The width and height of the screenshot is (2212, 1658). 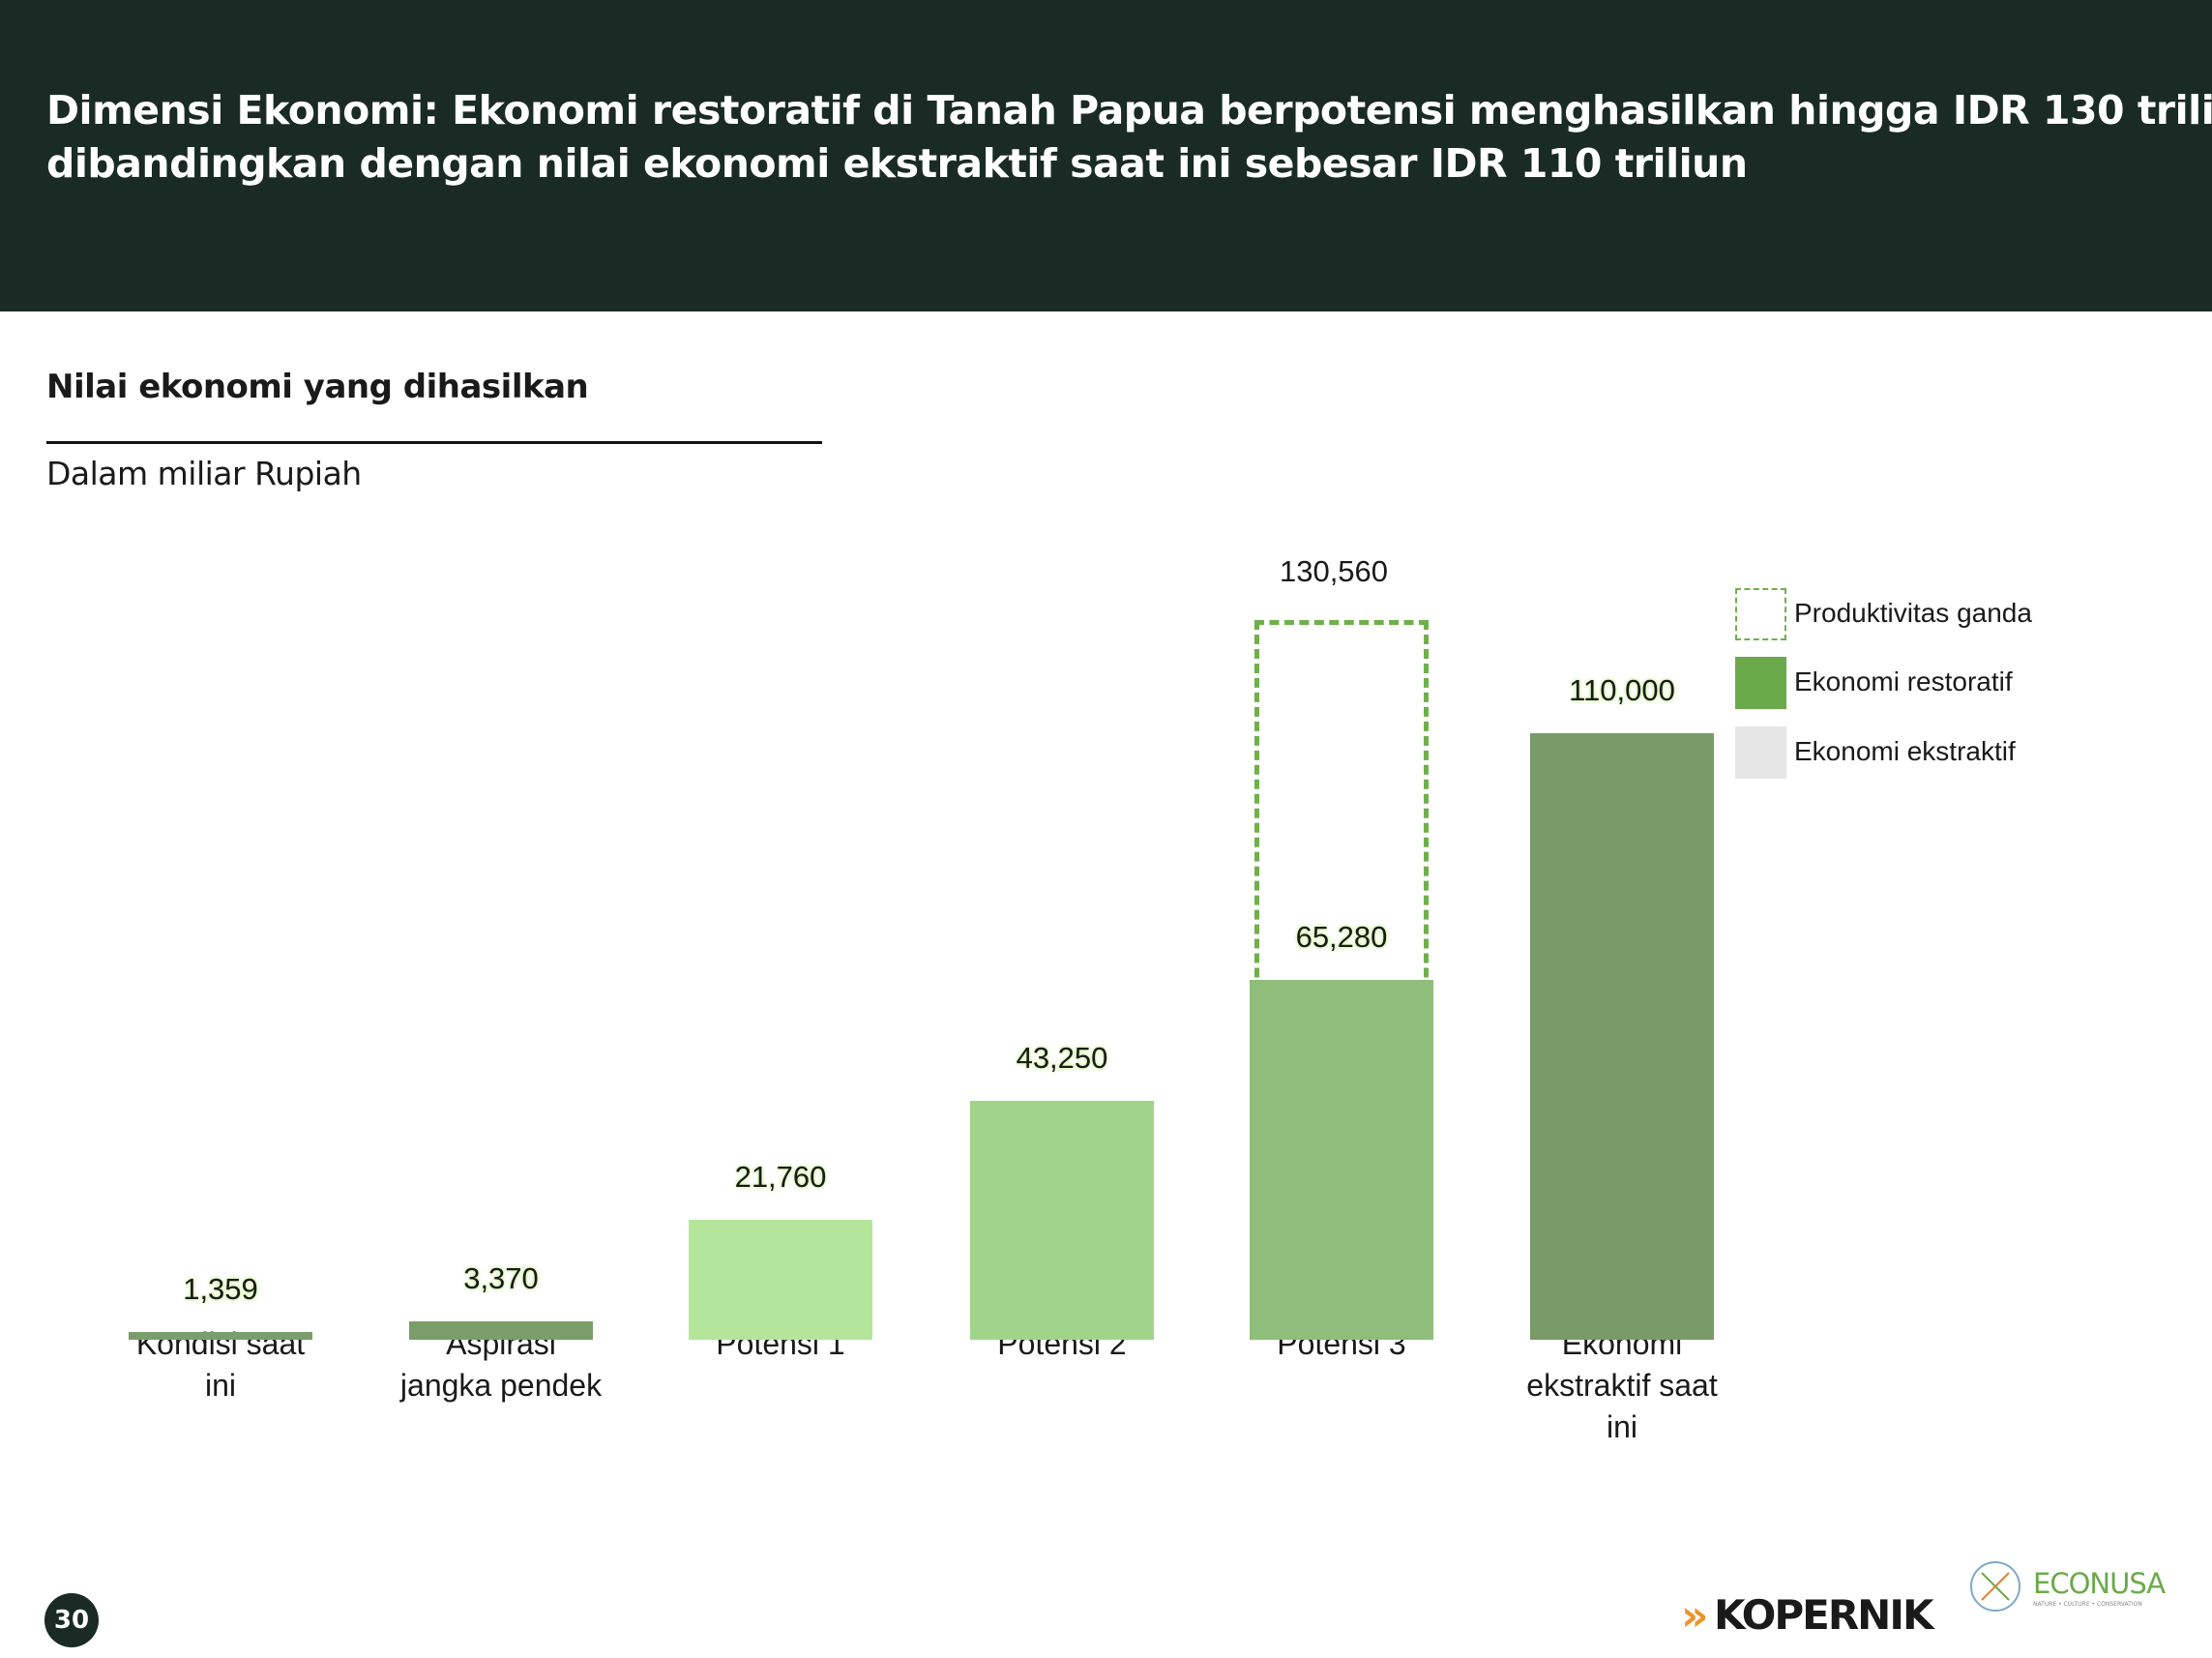 I want to click on x-tick-label: Ekonomi ekstraktif saat ini, so click(x=1622, y=1385).